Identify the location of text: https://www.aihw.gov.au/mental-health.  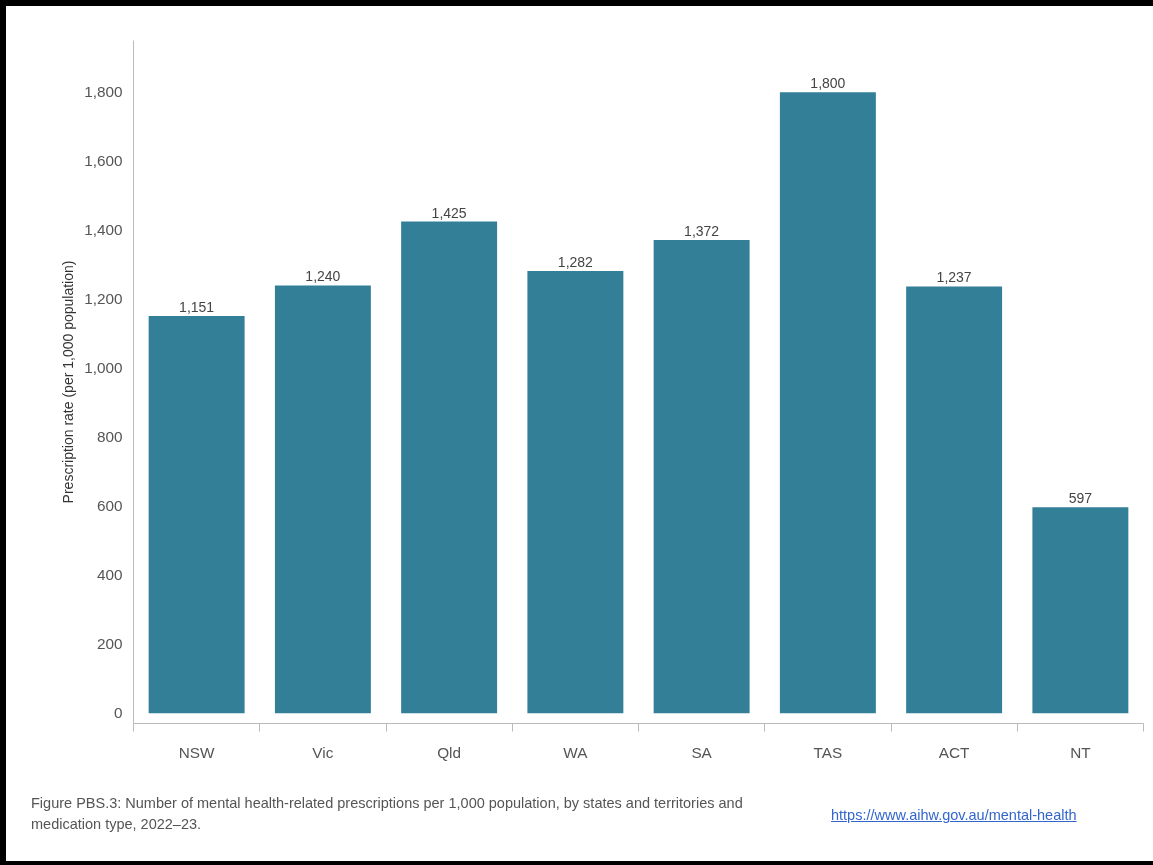
(954, 815).